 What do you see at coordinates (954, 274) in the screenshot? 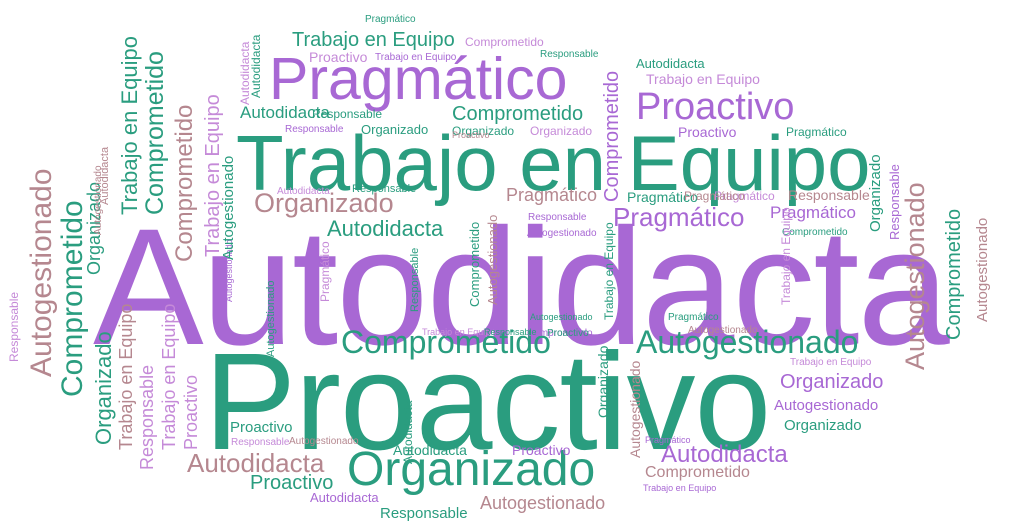
I see `word-pragmatico-vertical-right: Comprometido` at bounding box center [954, 274].